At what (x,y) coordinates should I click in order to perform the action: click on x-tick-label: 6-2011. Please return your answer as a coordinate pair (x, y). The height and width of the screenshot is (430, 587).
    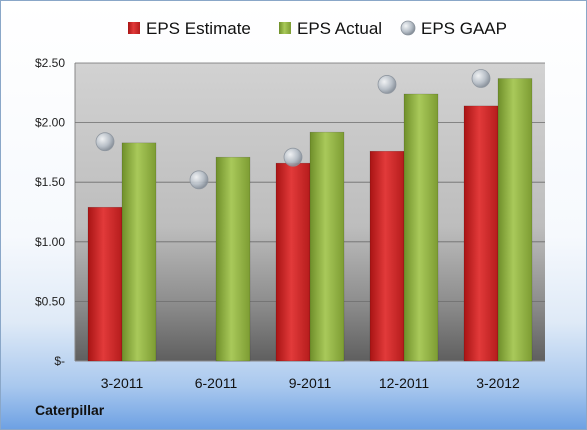
    Looking at the image, I should click on (216, 383).